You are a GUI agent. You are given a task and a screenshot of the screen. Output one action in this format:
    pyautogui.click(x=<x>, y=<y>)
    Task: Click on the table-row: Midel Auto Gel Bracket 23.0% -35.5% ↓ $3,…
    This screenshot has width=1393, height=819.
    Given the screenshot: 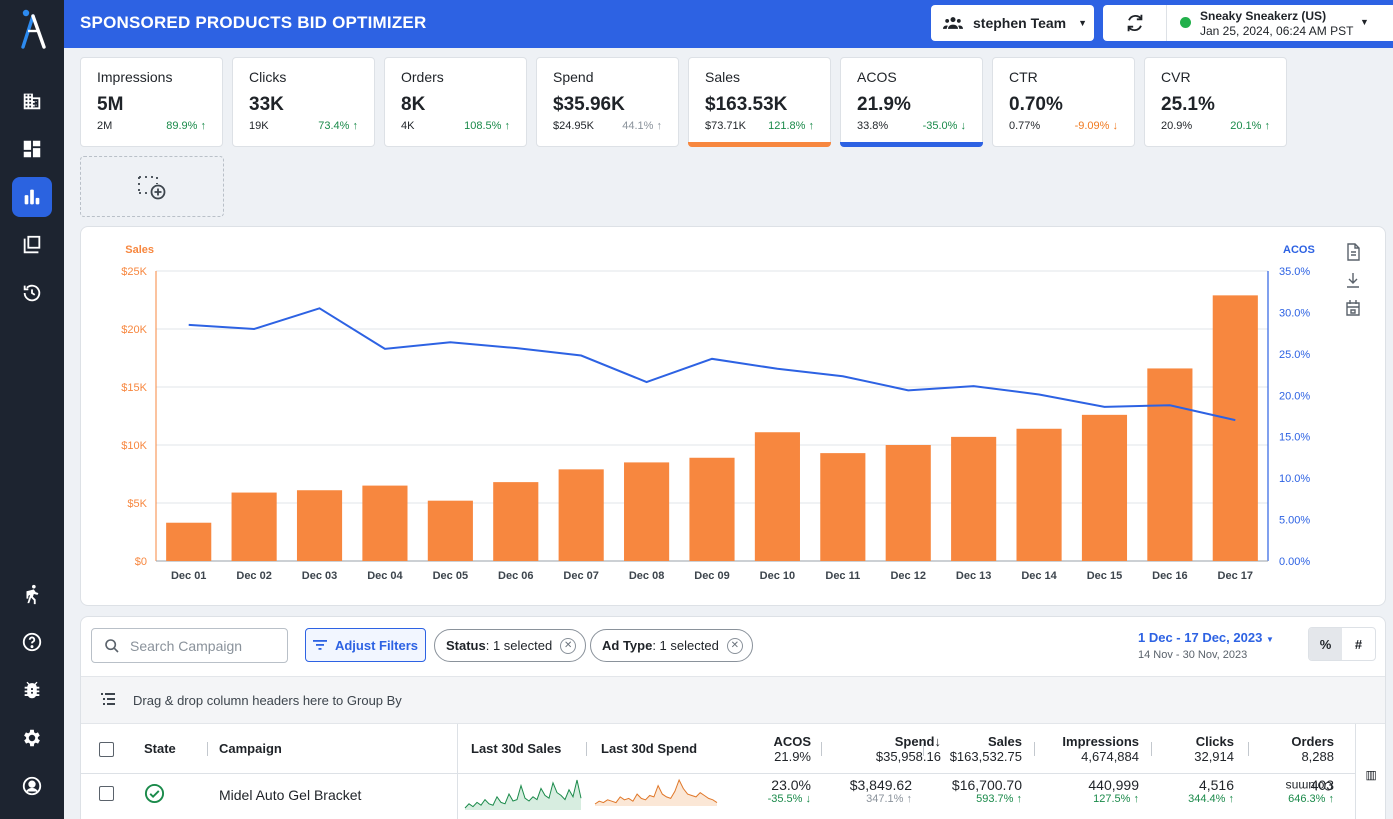 What is the action you would take?
    pyautogui.click(x=718, y=796)
    